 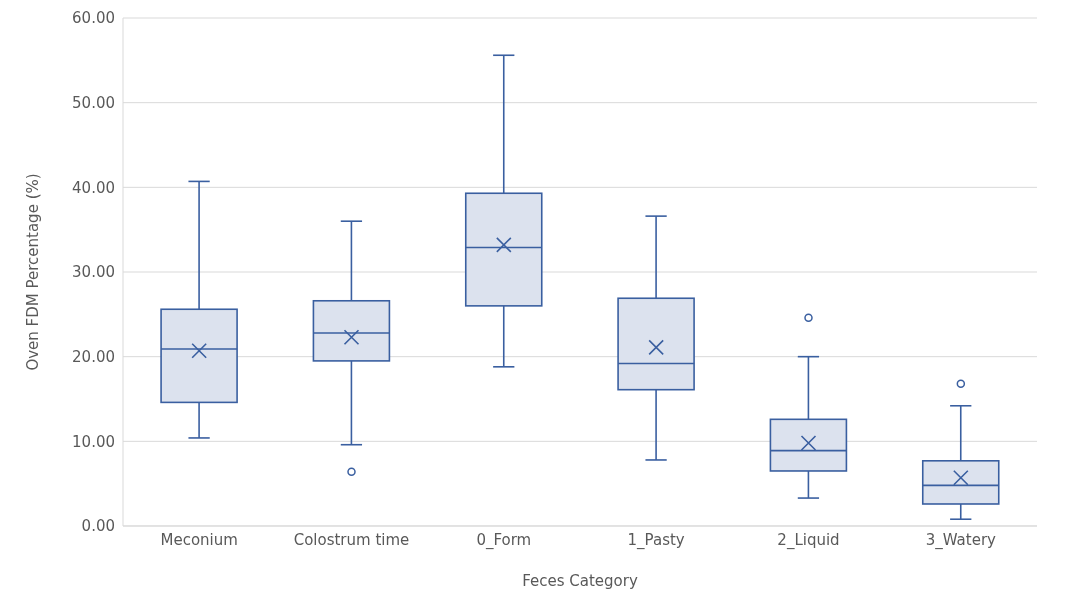 What do you see at coordinates (93, 356) in the screenshot?
I see `y-tick-label: 20.00` at bounding box center [93, 356].